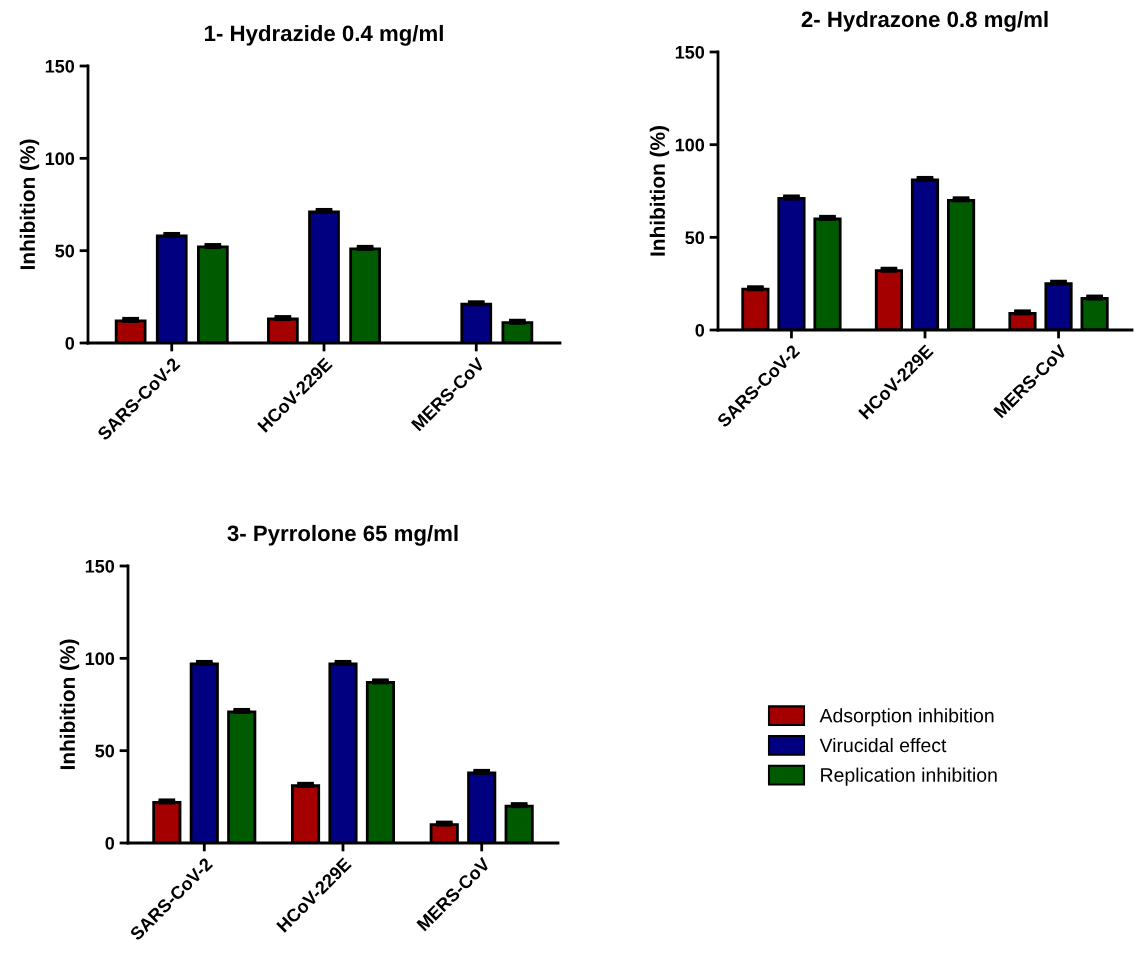 This screenshot has width=1139, height=955. Describe the element at coordinates (906, 717) in the screenshot. I see `legend-label: Adsorption inhibition` at that location.